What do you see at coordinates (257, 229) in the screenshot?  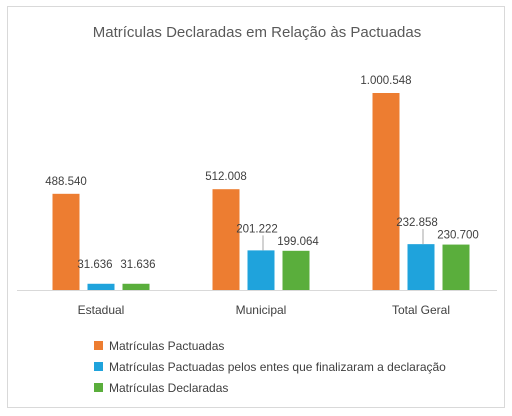 I see `data-label-2-2: 201.222` at bounding box center [257, 229].